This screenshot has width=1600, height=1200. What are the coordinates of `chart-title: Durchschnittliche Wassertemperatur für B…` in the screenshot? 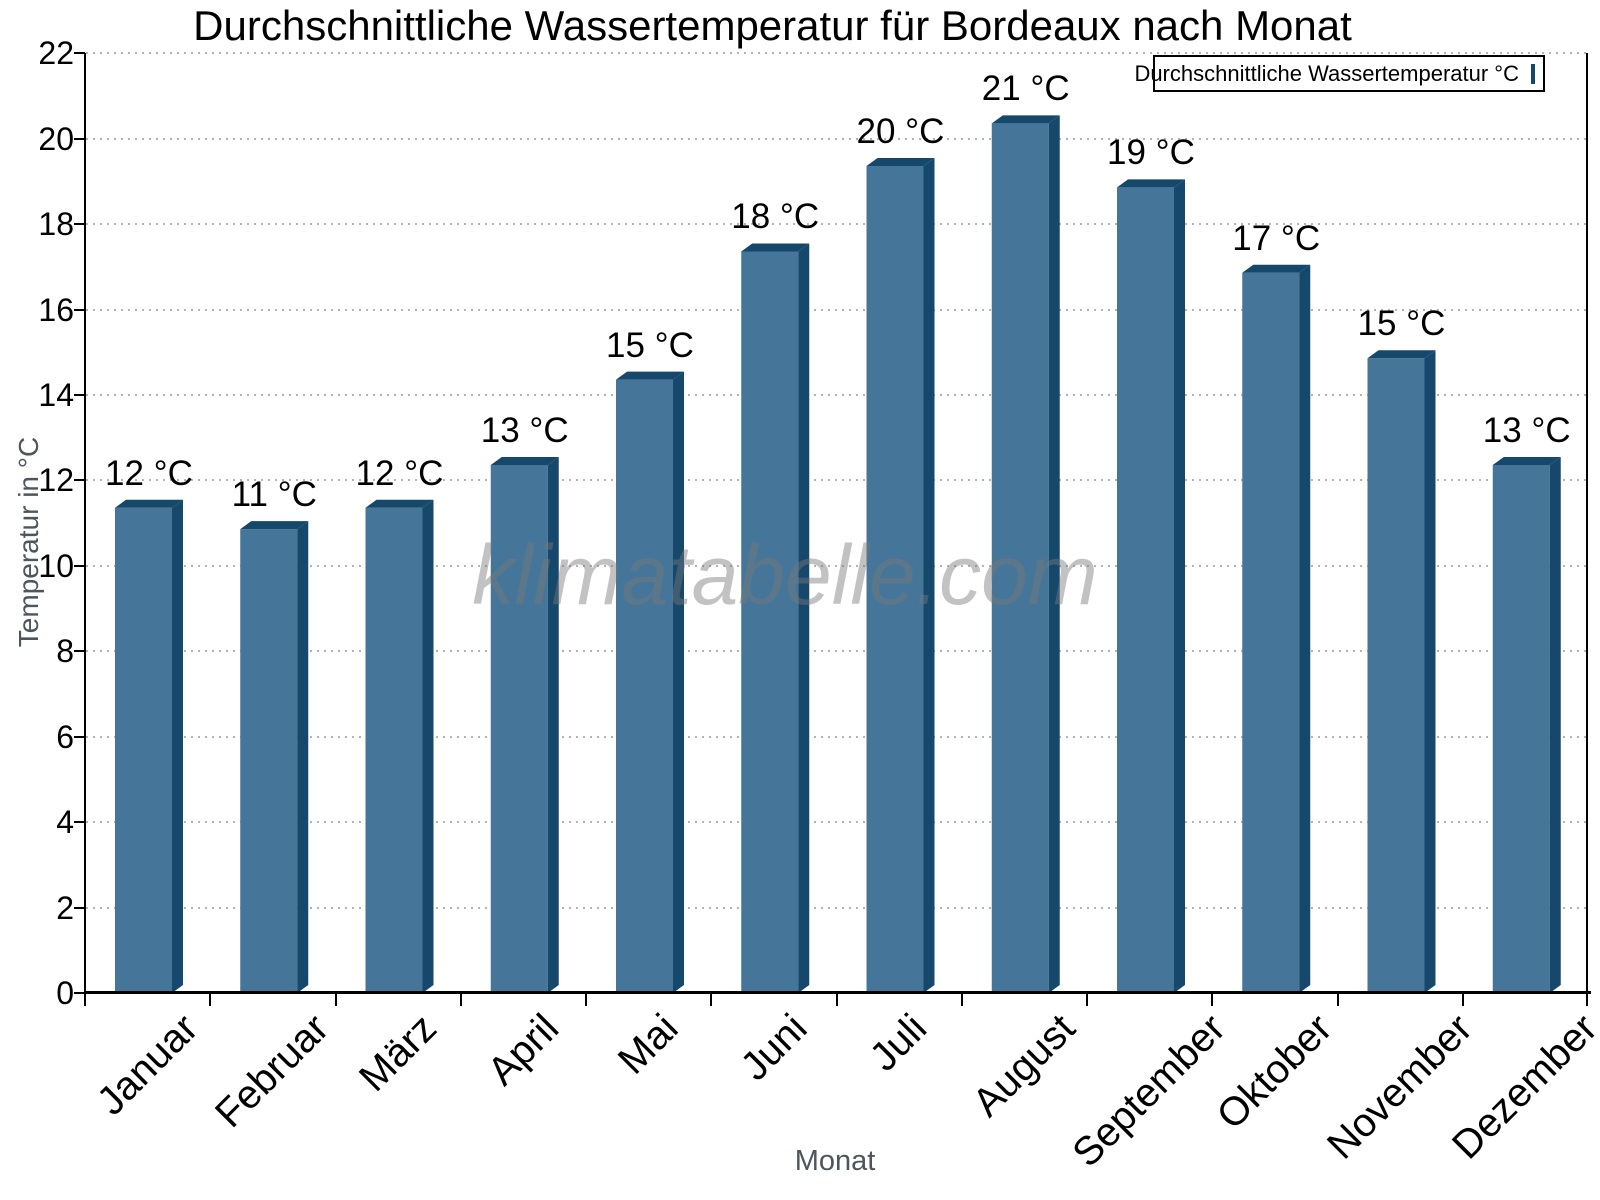 It's located at (772, 25).